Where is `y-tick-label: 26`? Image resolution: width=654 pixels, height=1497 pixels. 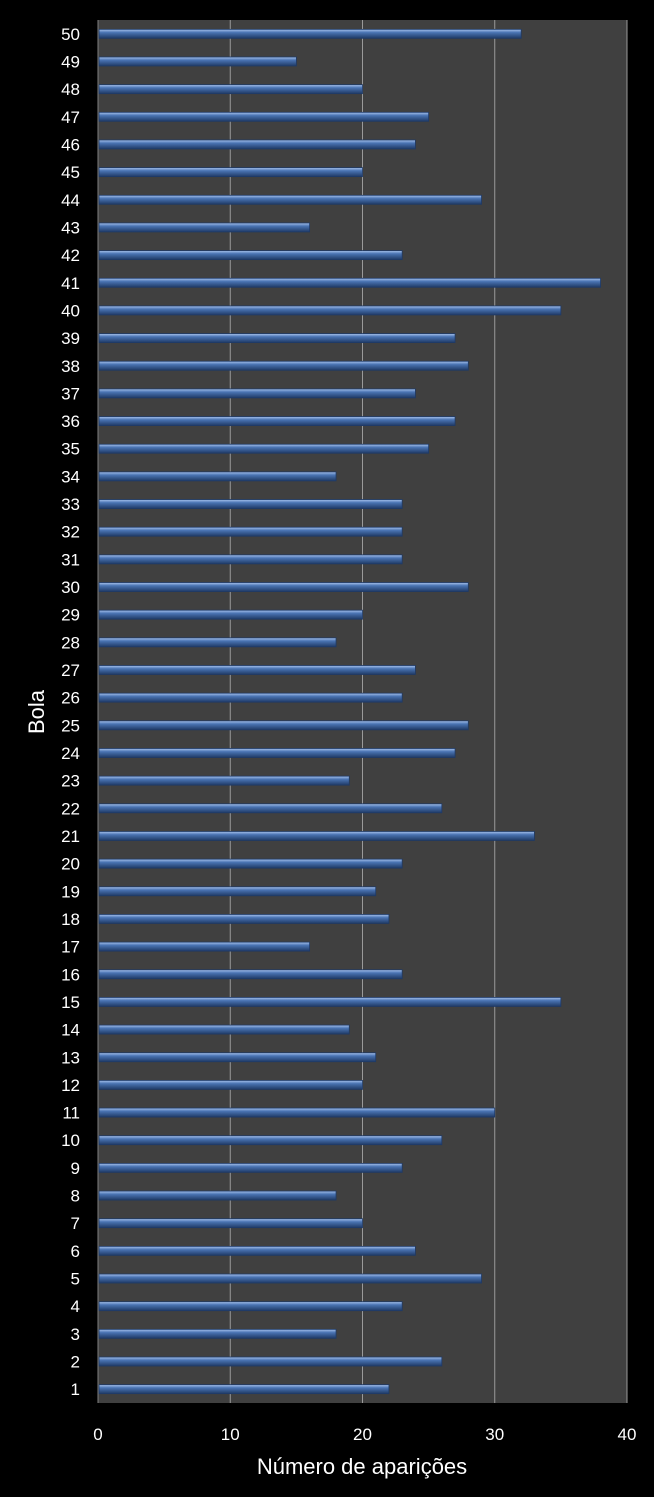 y-tick-label: 26 is located at coordinates (70, 698).